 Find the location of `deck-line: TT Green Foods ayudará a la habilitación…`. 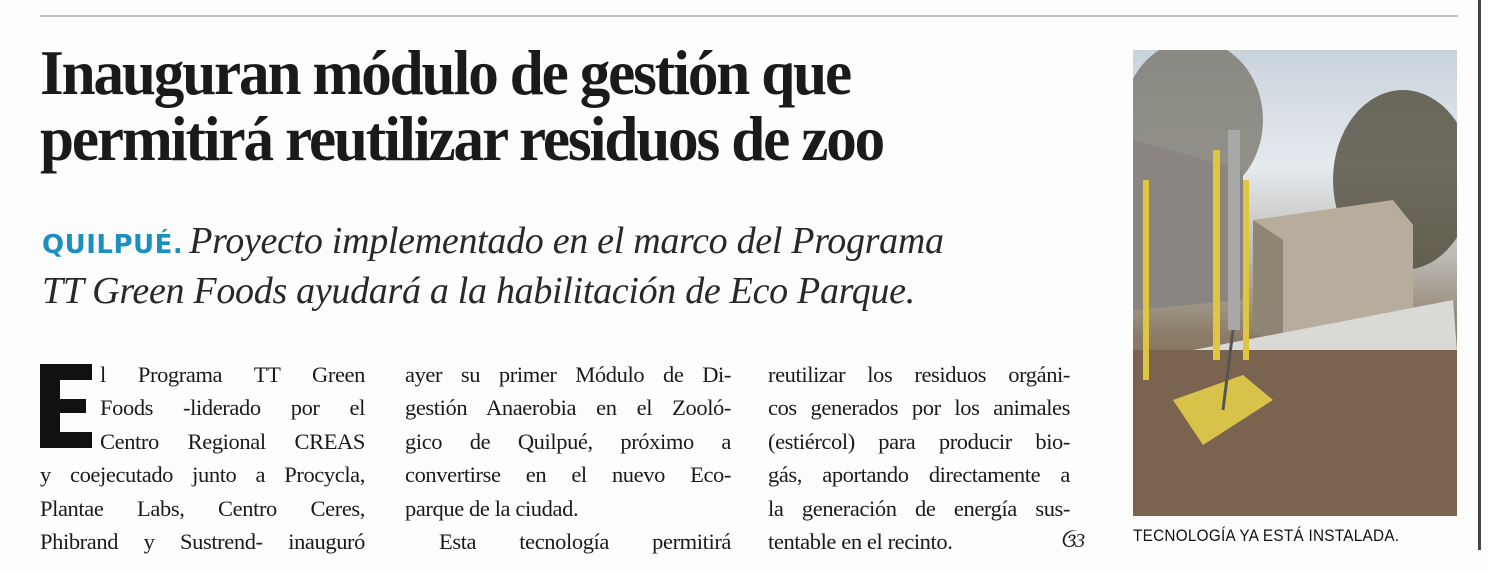

deck-line: TT Green Foods ayudará a la habilitación… is located at coordinates (478, 291).